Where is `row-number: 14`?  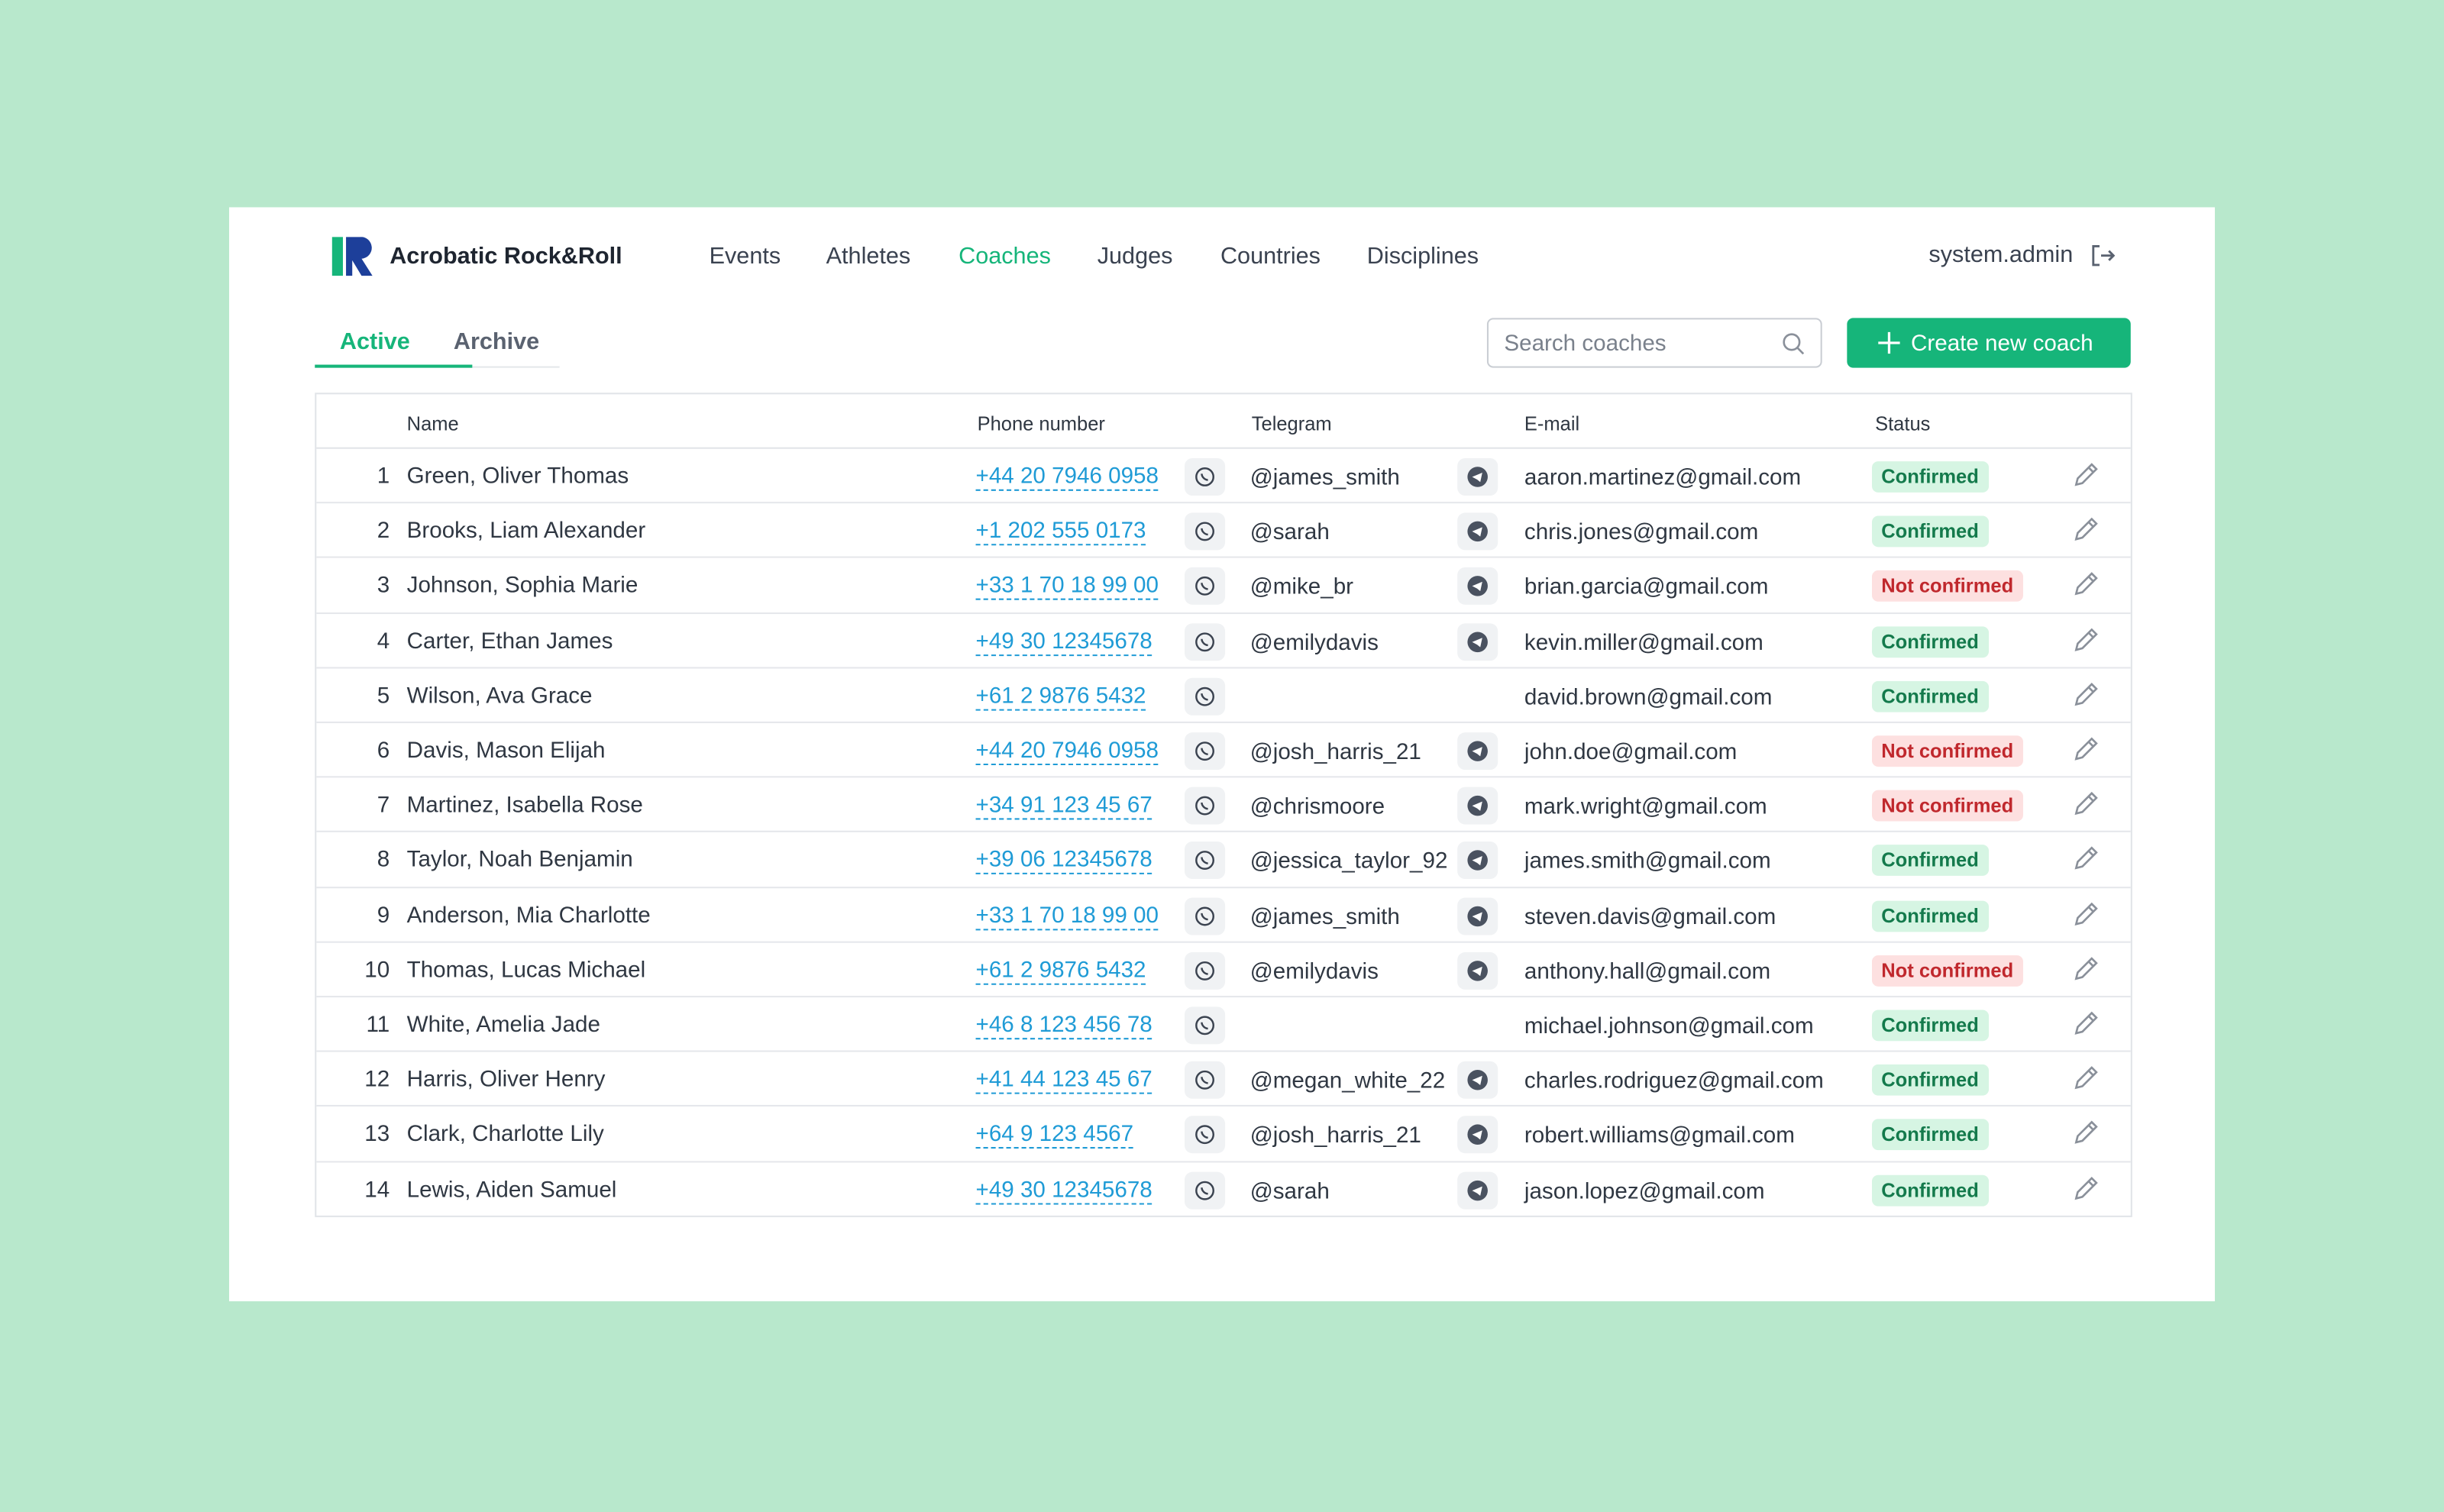
row-number: 14 is located at coordinates (377, 1190).